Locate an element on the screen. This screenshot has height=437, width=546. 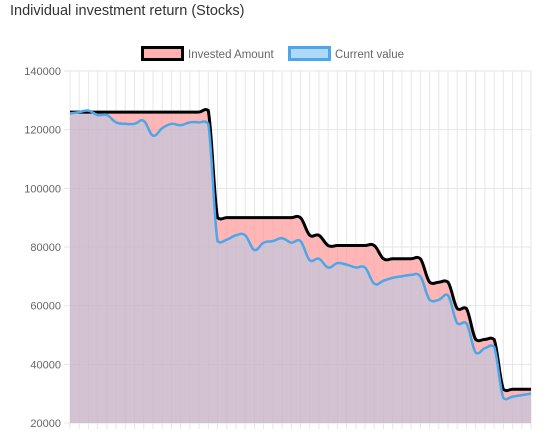
y-tick-label: 100000 is located at coordinates (42, 189).